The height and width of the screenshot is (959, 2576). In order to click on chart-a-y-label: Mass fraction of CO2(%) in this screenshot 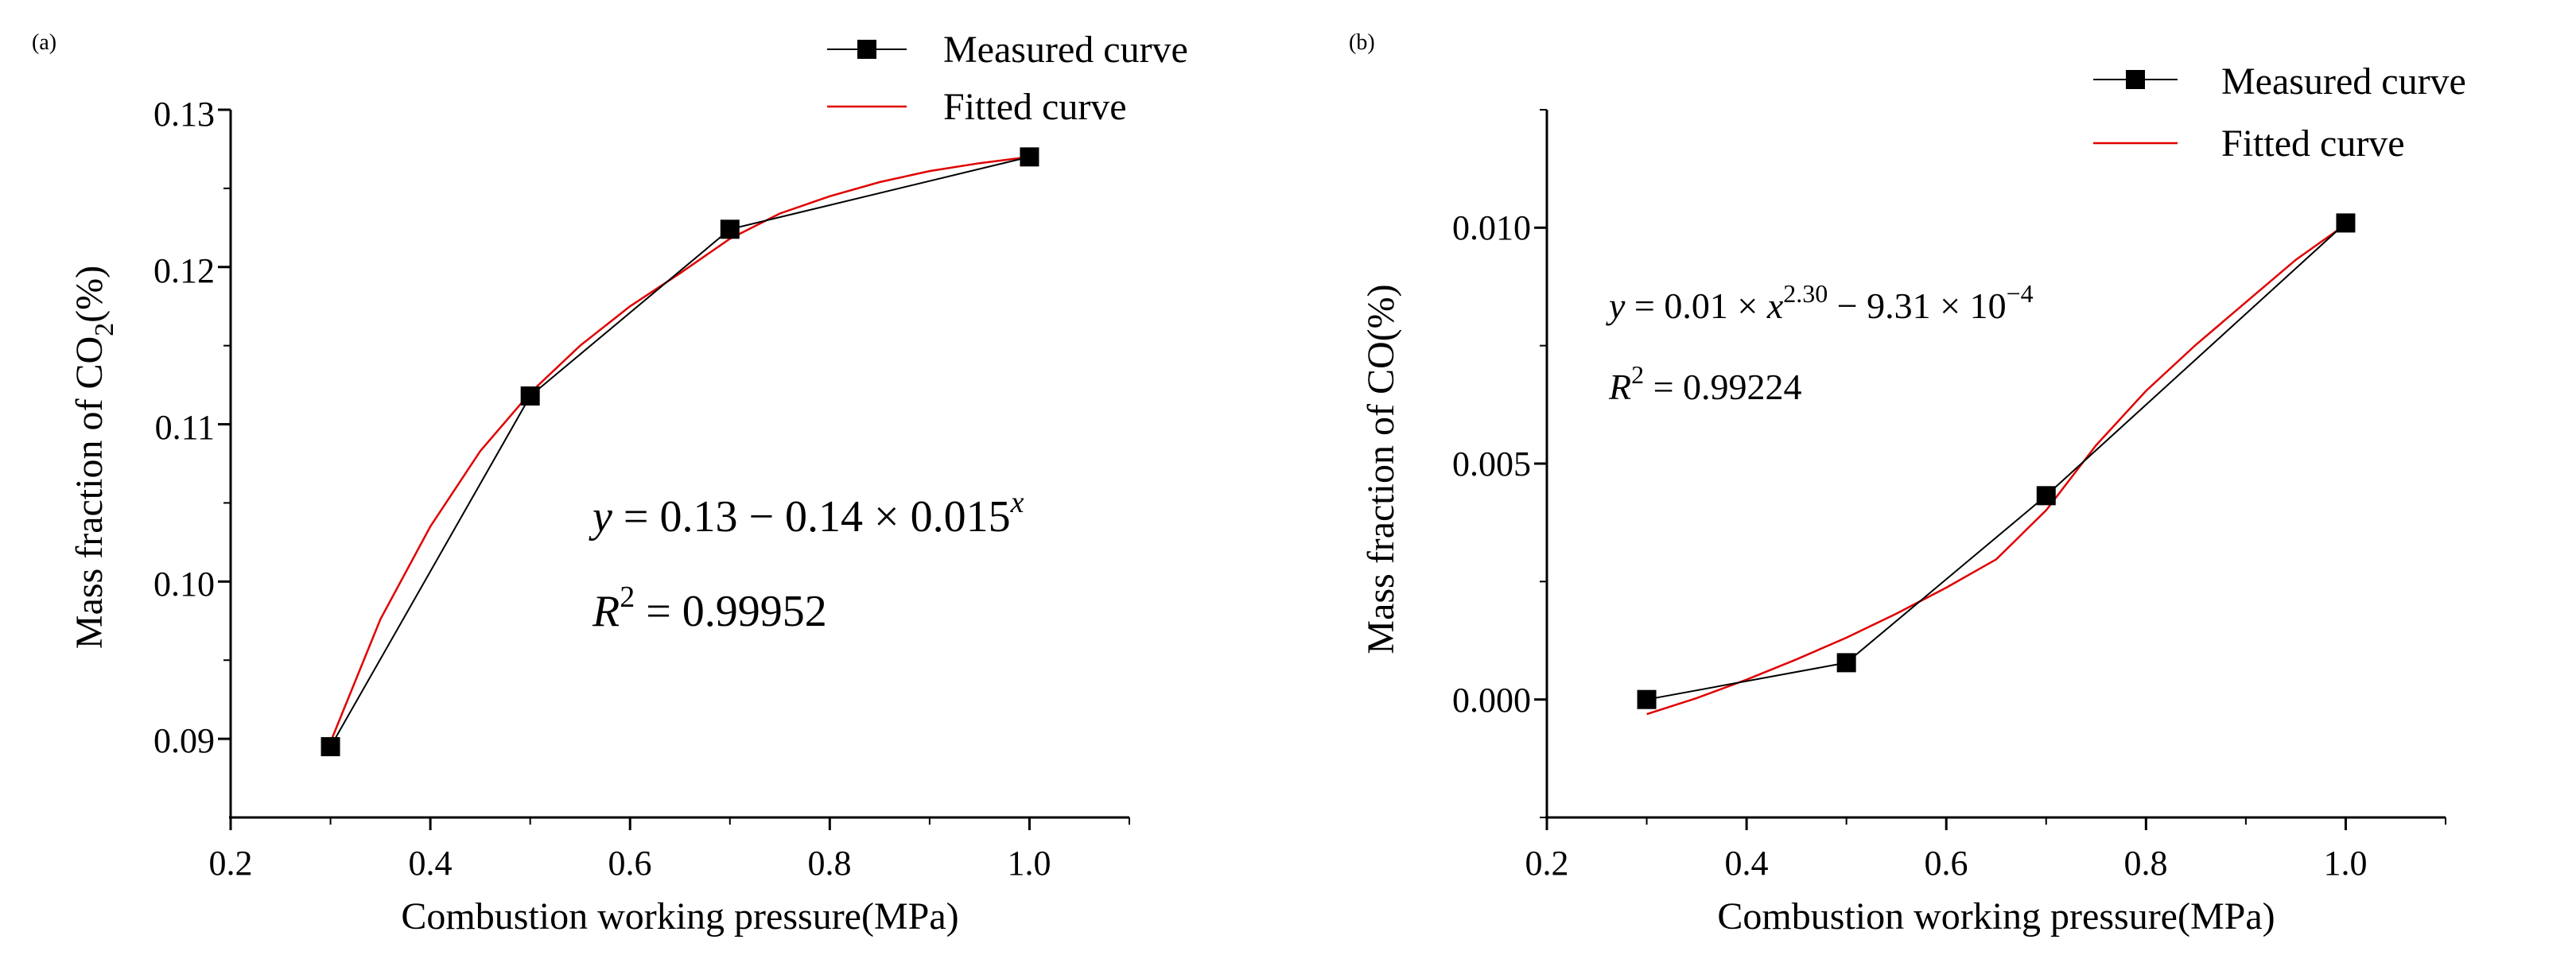, I will do `click(93, 458)`.